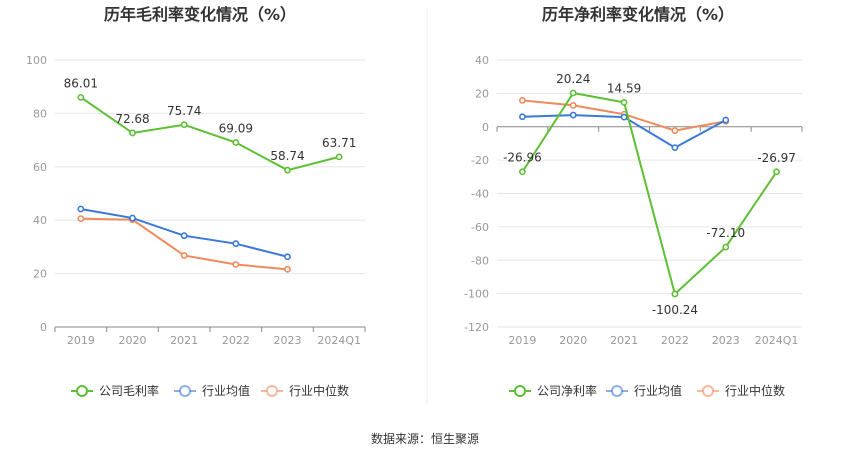 The image size is (850, 463). Describe the element at coordinates (476, 294) in the screenshot. I see `y-tick-label: -100` at that location.